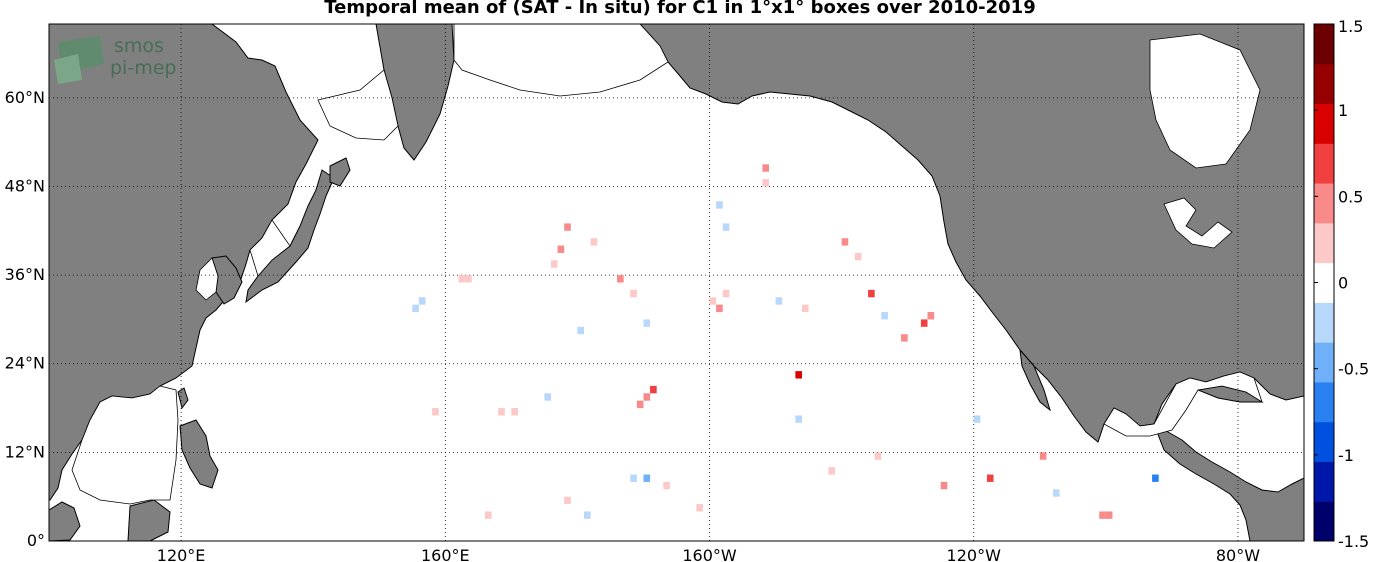 Image resolution: width=1382 pixels, height=562 pixels. Describe the element at coordinates (1343, 110) in the screenshot. I see `colorbar-tick-label: 1` at that location.